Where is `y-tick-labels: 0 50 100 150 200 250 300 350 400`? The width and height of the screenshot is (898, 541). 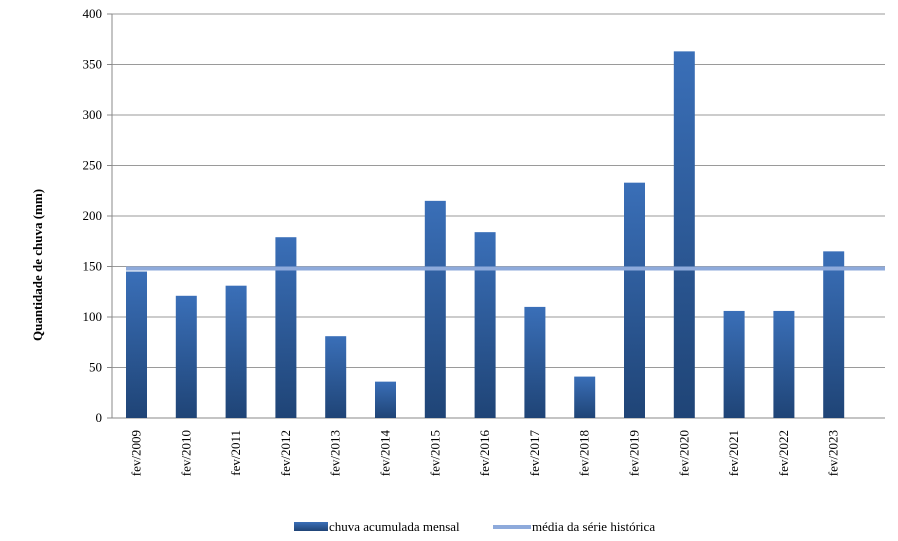
y-tick-labels: 0 50 100 150 200 250 300 350 400 is located at coordinates (93, 215).